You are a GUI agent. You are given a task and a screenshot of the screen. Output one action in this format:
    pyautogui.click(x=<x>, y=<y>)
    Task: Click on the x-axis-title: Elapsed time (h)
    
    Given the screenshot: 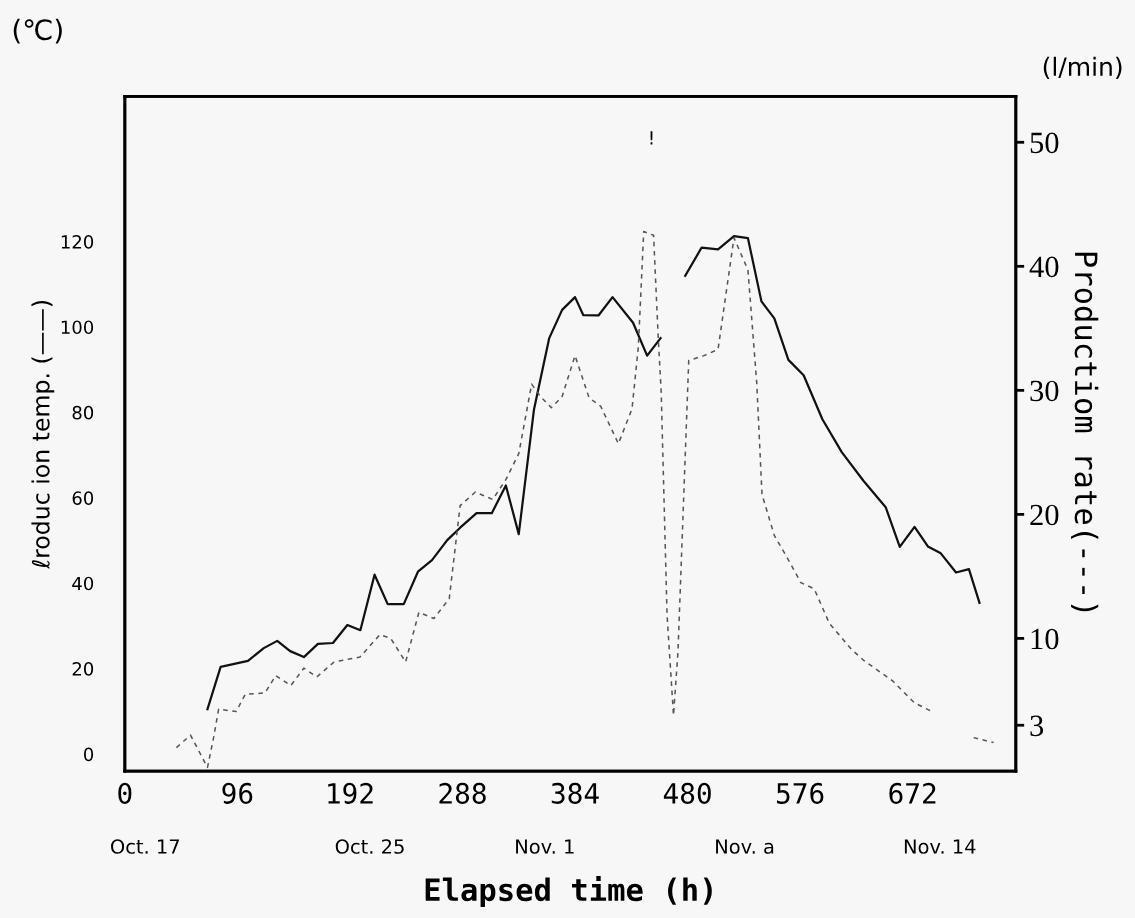 What is the action you would take?
    pyautogui.click(x=568, y=891)
    